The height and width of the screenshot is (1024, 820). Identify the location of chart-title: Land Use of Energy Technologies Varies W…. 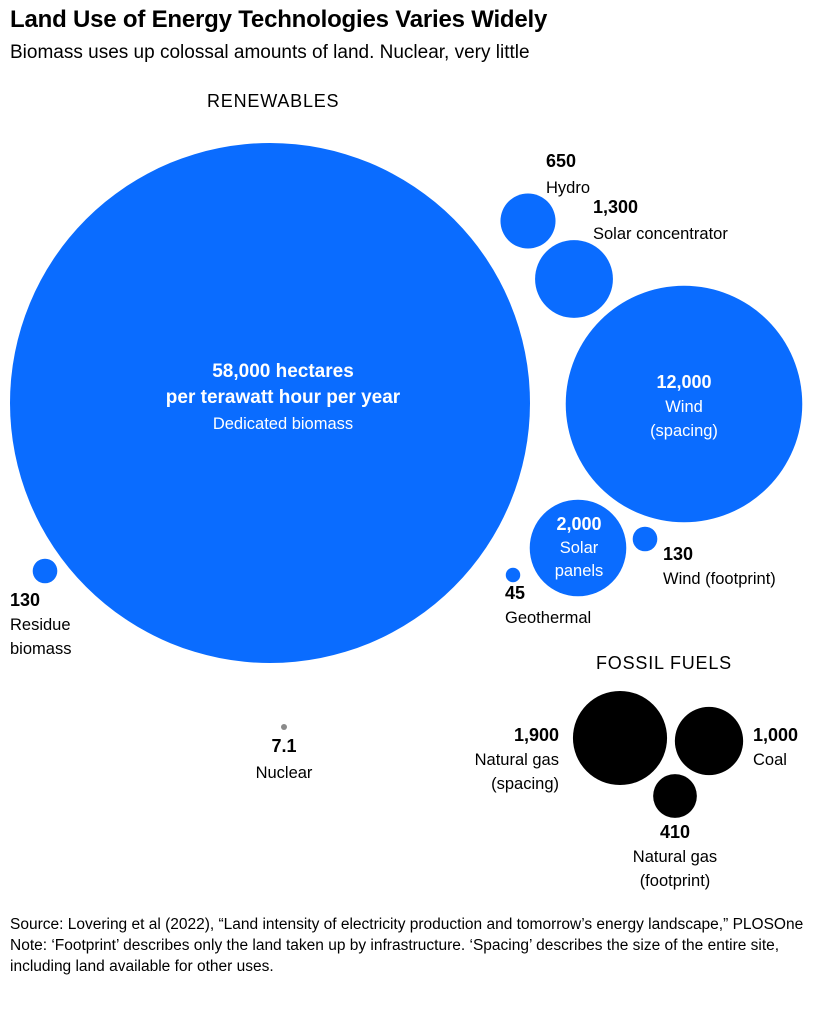
(279, 19).